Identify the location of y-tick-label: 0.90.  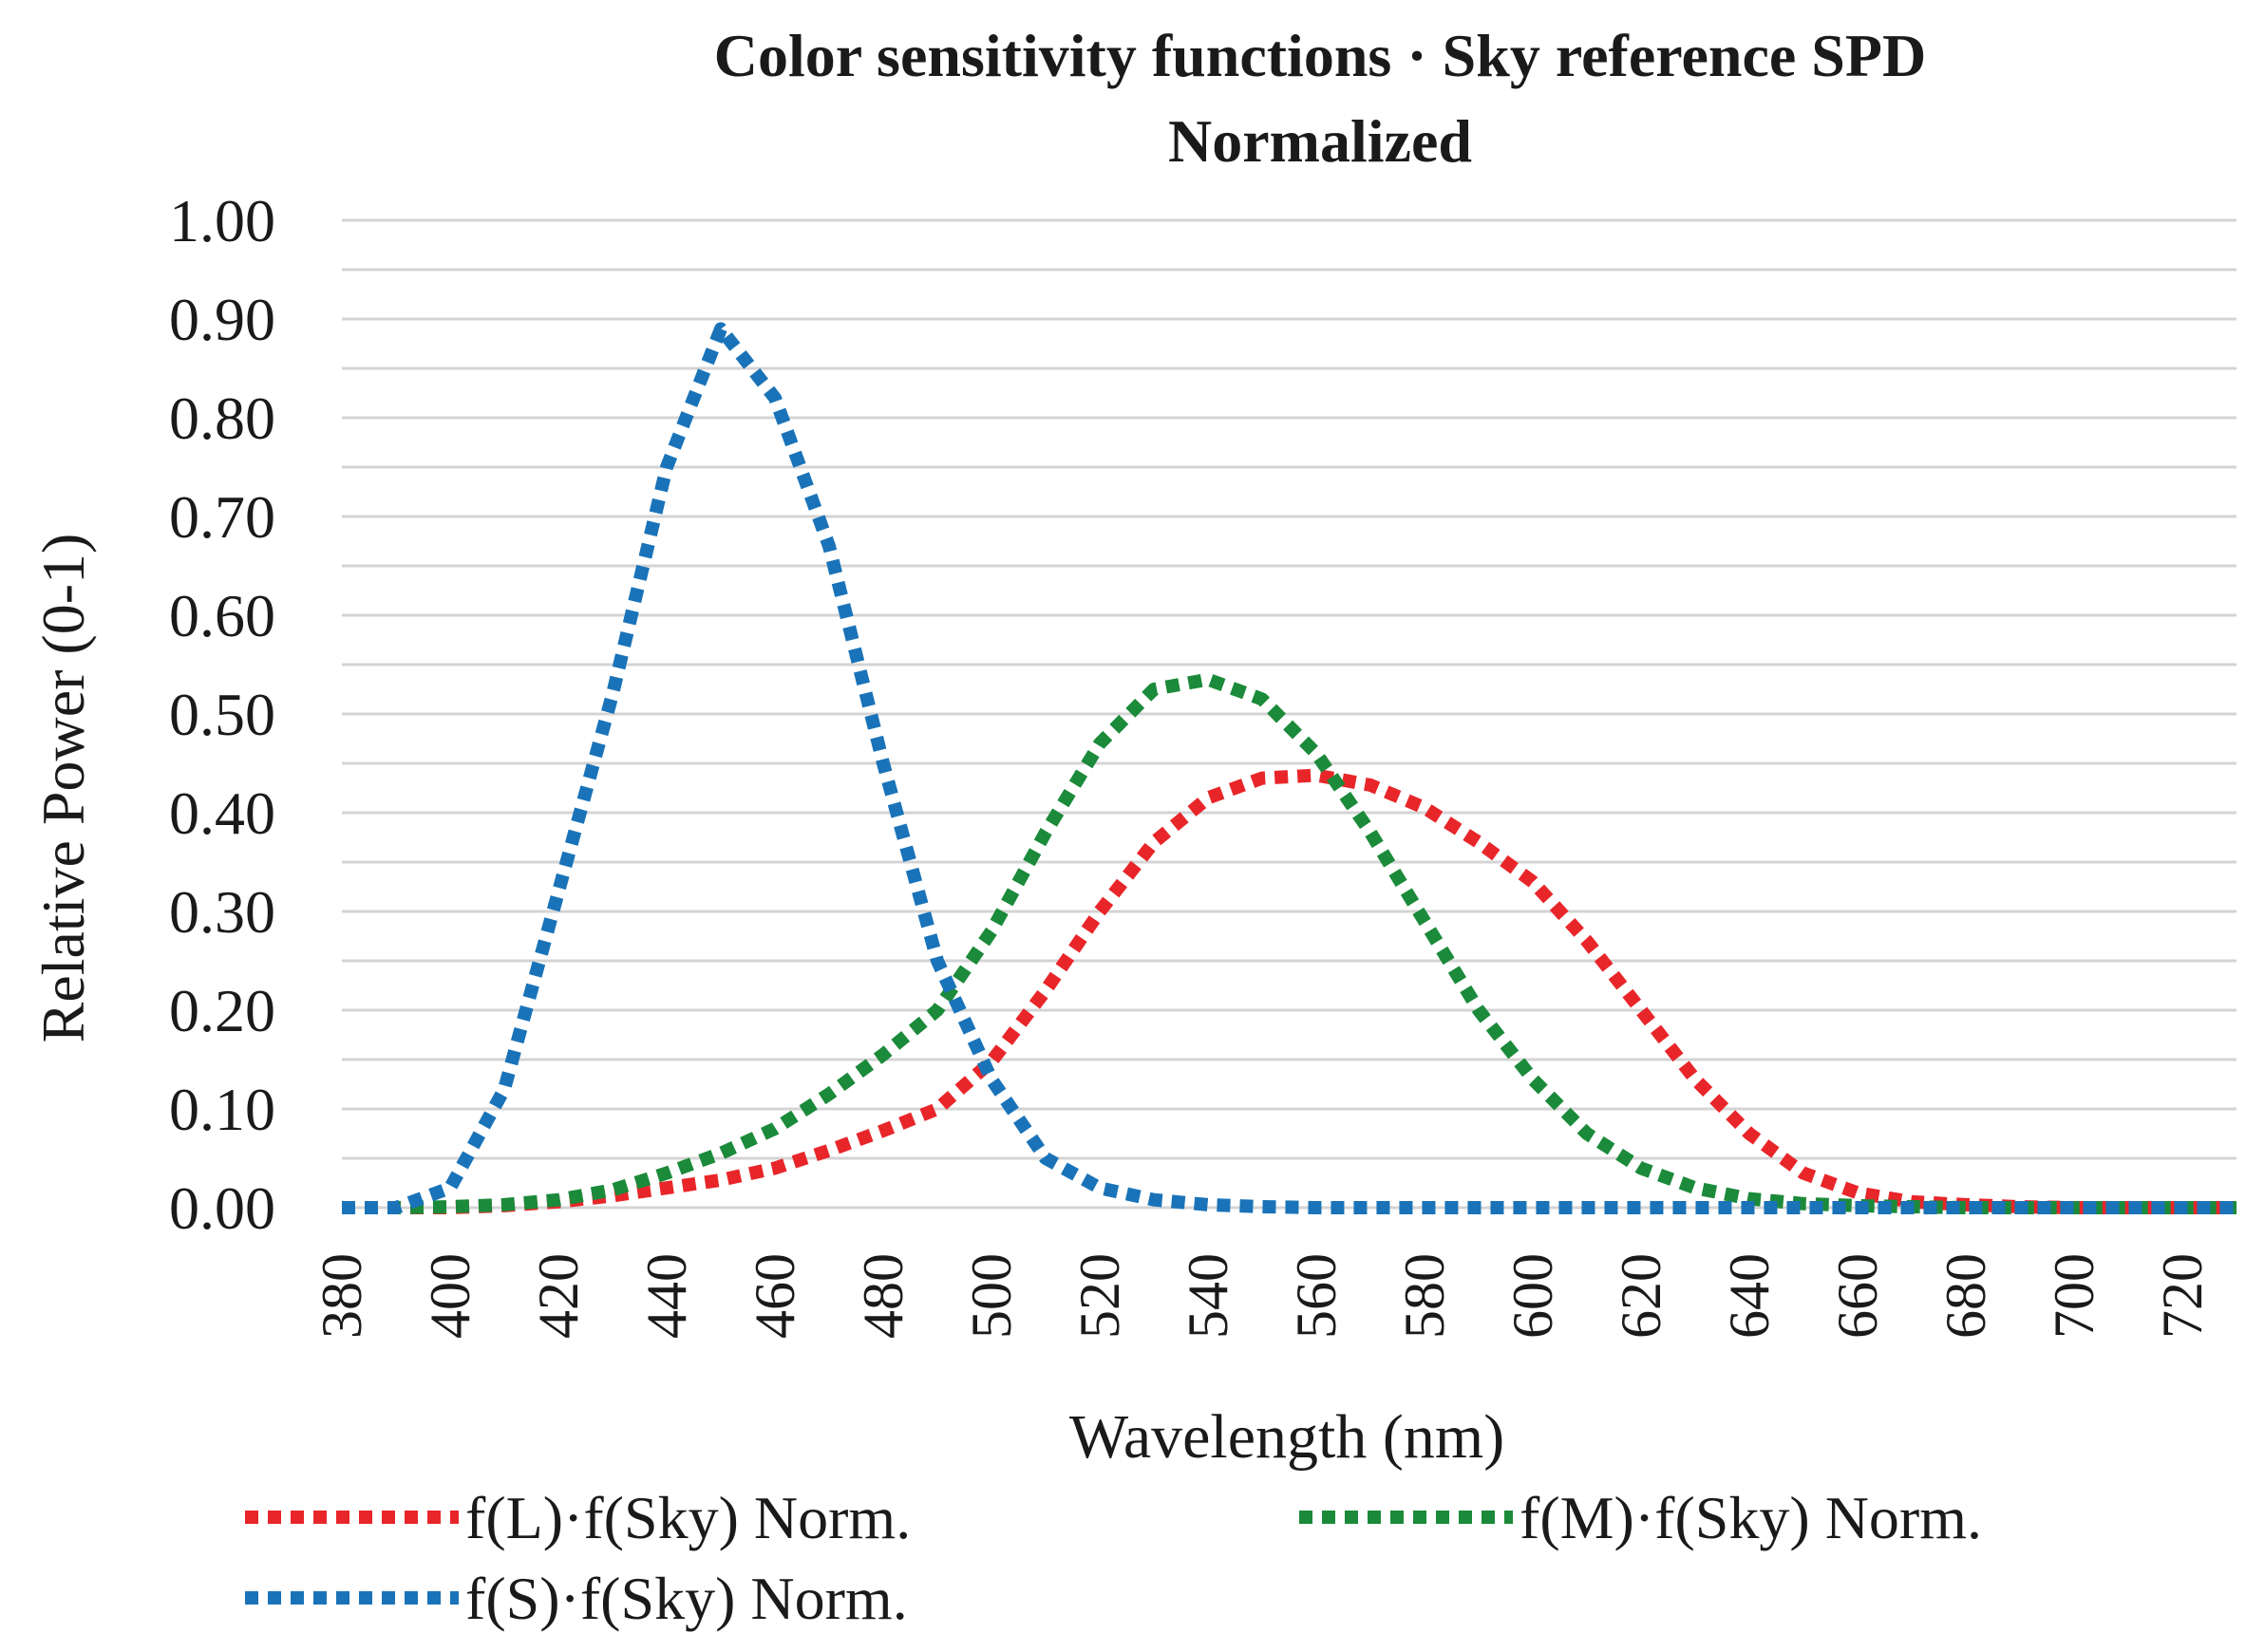
(222, 319).